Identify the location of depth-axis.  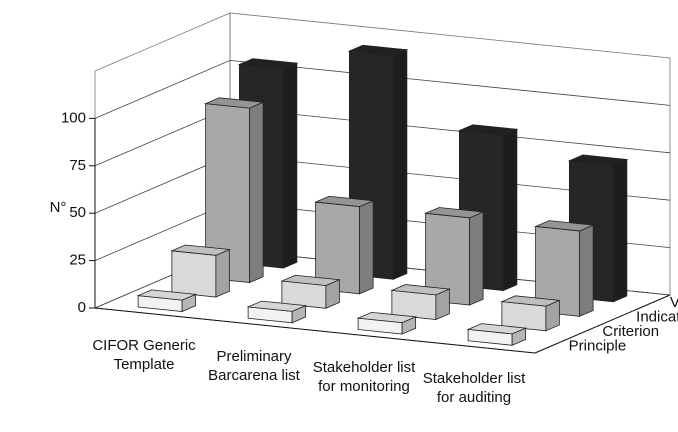
(602, 324).